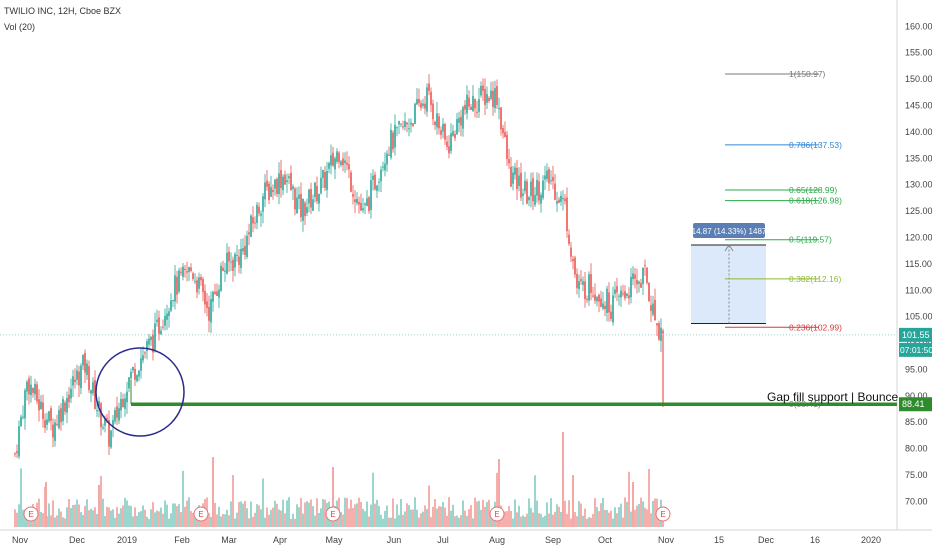  Describe the element at coordinates (918, 290) in the screenshot. I see `y-tick-label: 110.00` at that location.